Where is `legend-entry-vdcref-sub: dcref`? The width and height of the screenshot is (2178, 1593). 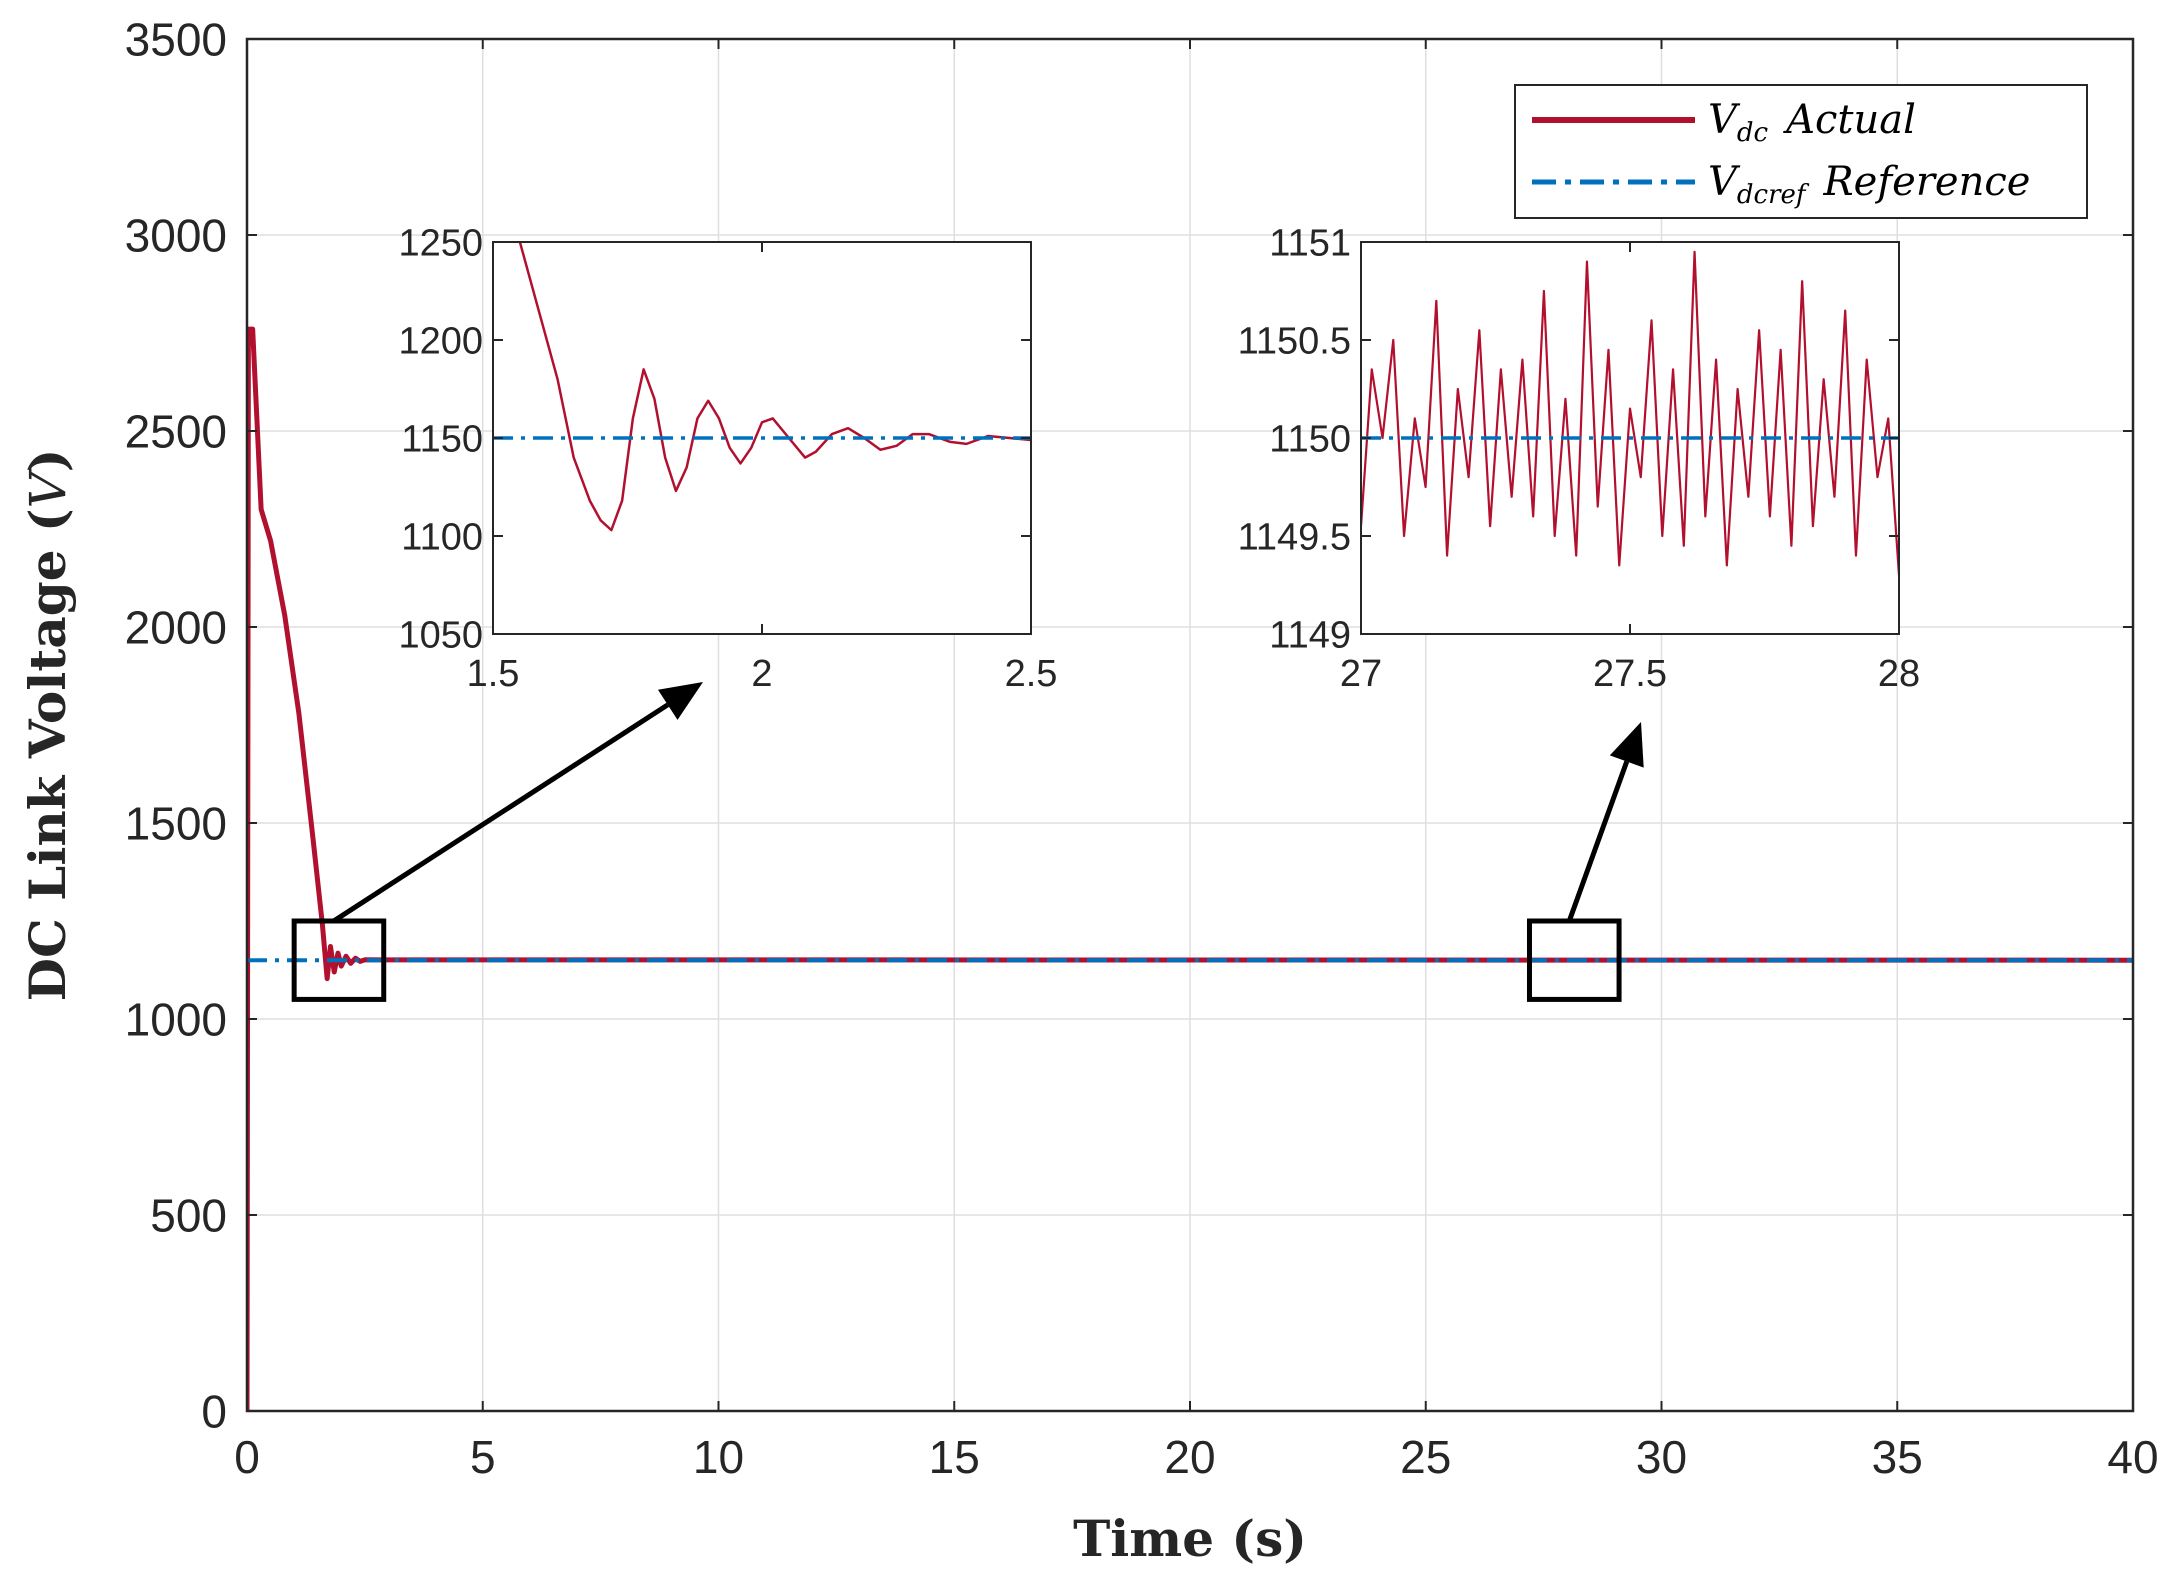 legend-entry-vdcref-sub: dcref is located at coordinates (1773, 195).